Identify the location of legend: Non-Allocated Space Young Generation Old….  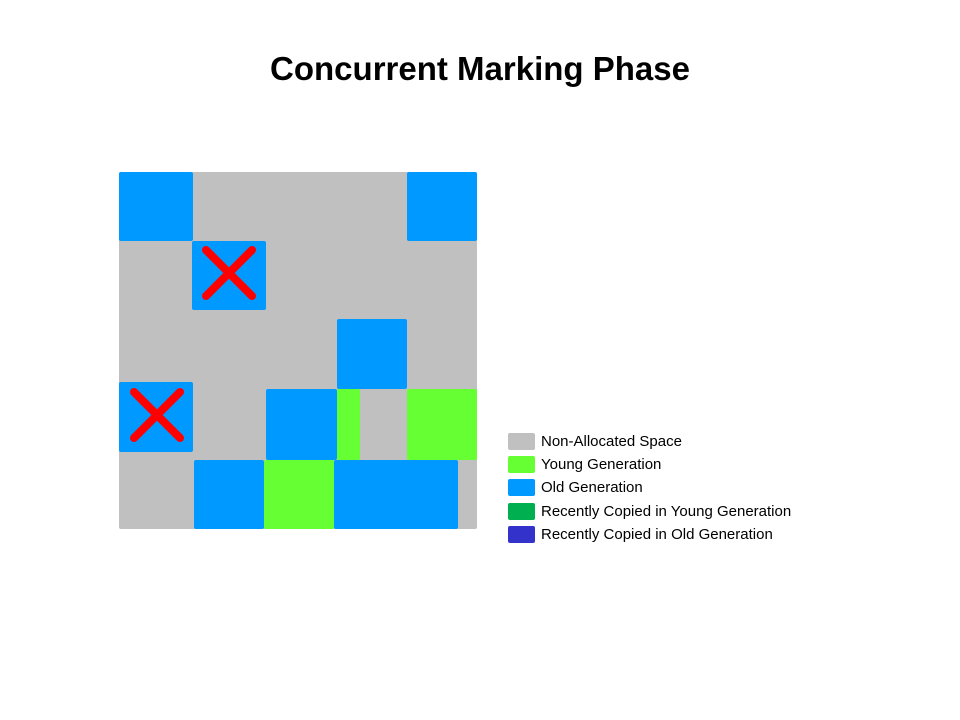
(649, 488).